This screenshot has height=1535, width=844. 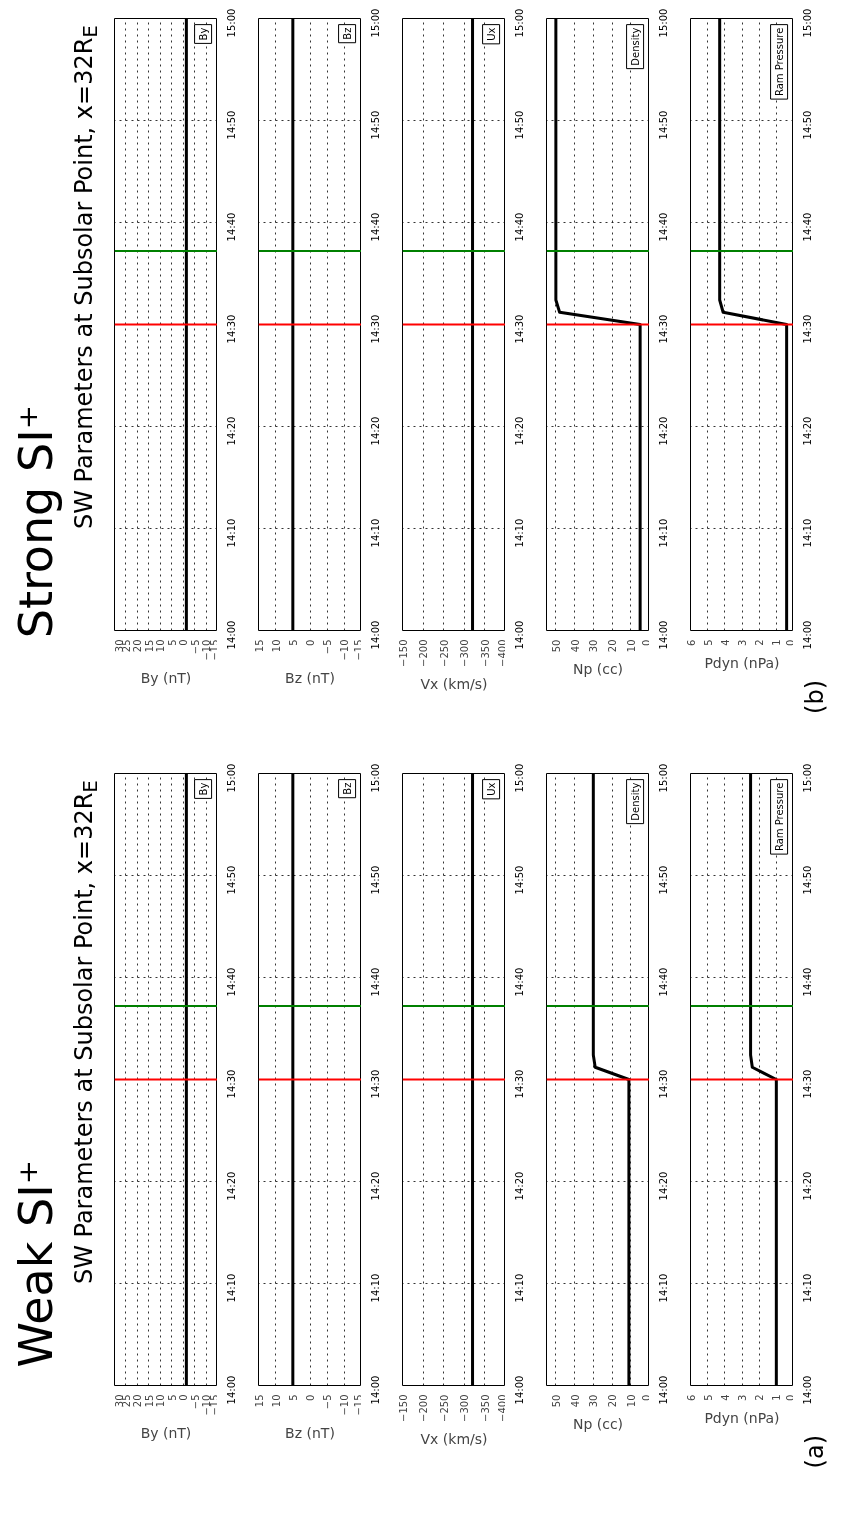 I want to click on text: Ux, so click(x=491, y=34).